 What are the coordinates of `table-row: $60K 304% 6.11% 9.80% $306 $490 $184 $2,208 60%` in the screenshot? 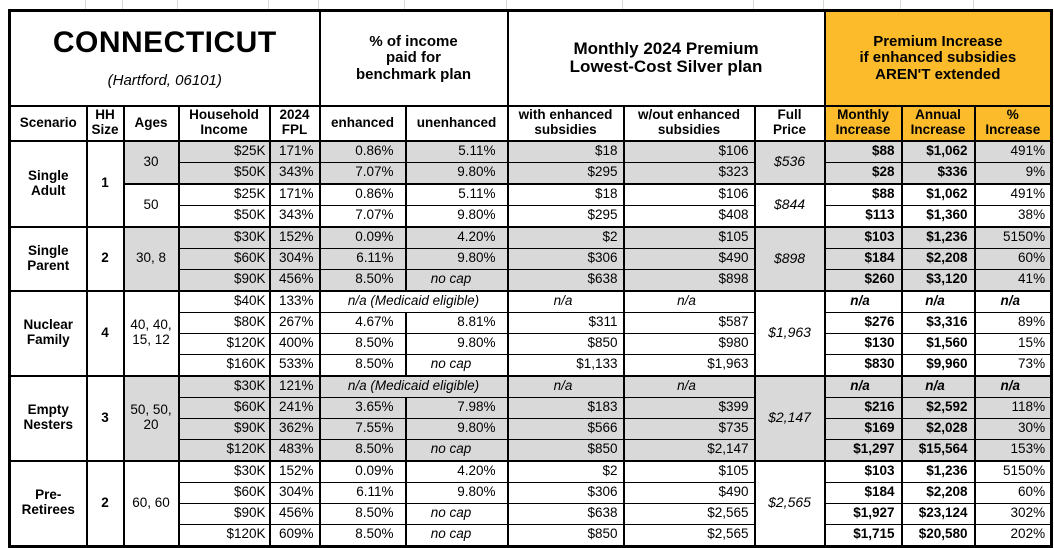 It's located at (531, 258).